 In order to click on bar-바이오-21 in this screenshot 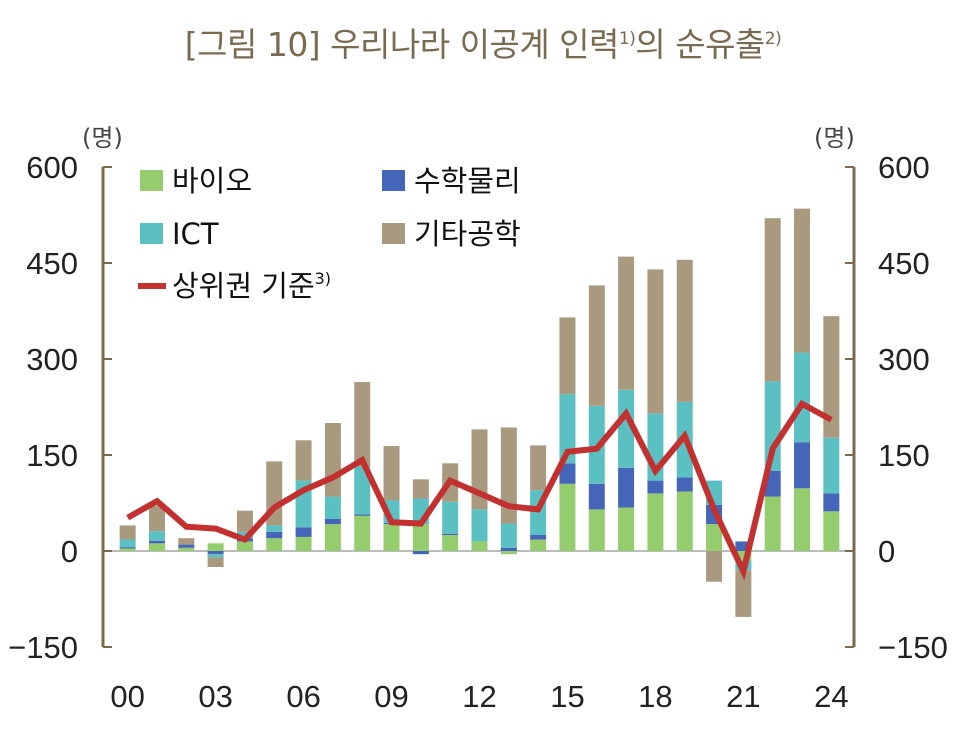, I will do `click(743, 556)`.